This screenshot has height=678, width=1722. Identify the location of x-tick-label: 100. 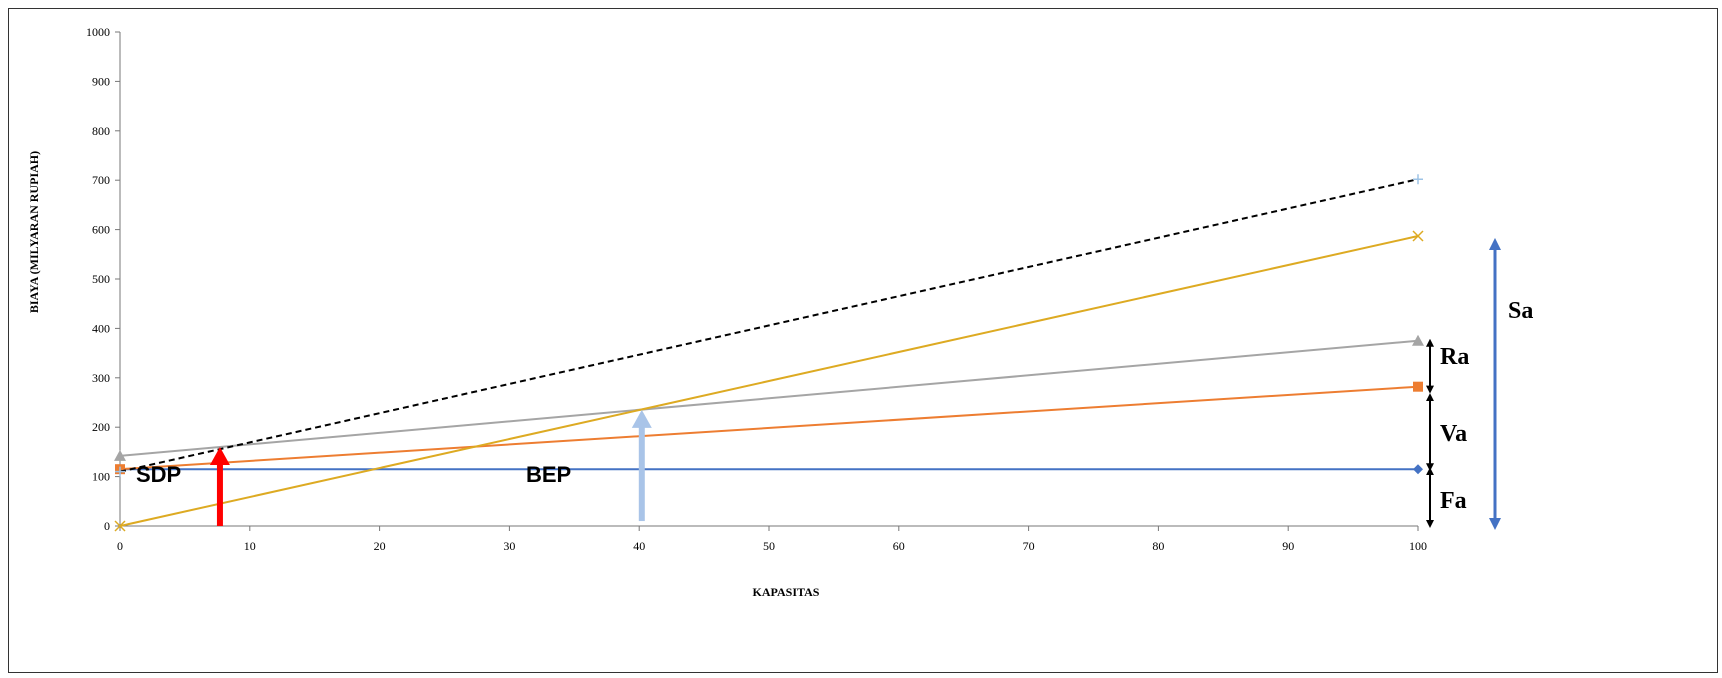
(1418, 546).